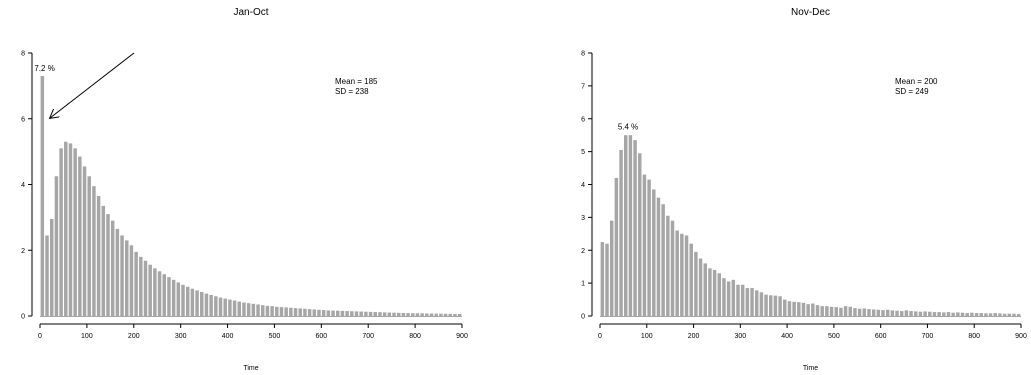 The width and height of the screenshot is (1031, 375). Describe the element at coordinates (23, 185) in the screenshot. I see `chart-1-y-tick-label: 4` at that location.